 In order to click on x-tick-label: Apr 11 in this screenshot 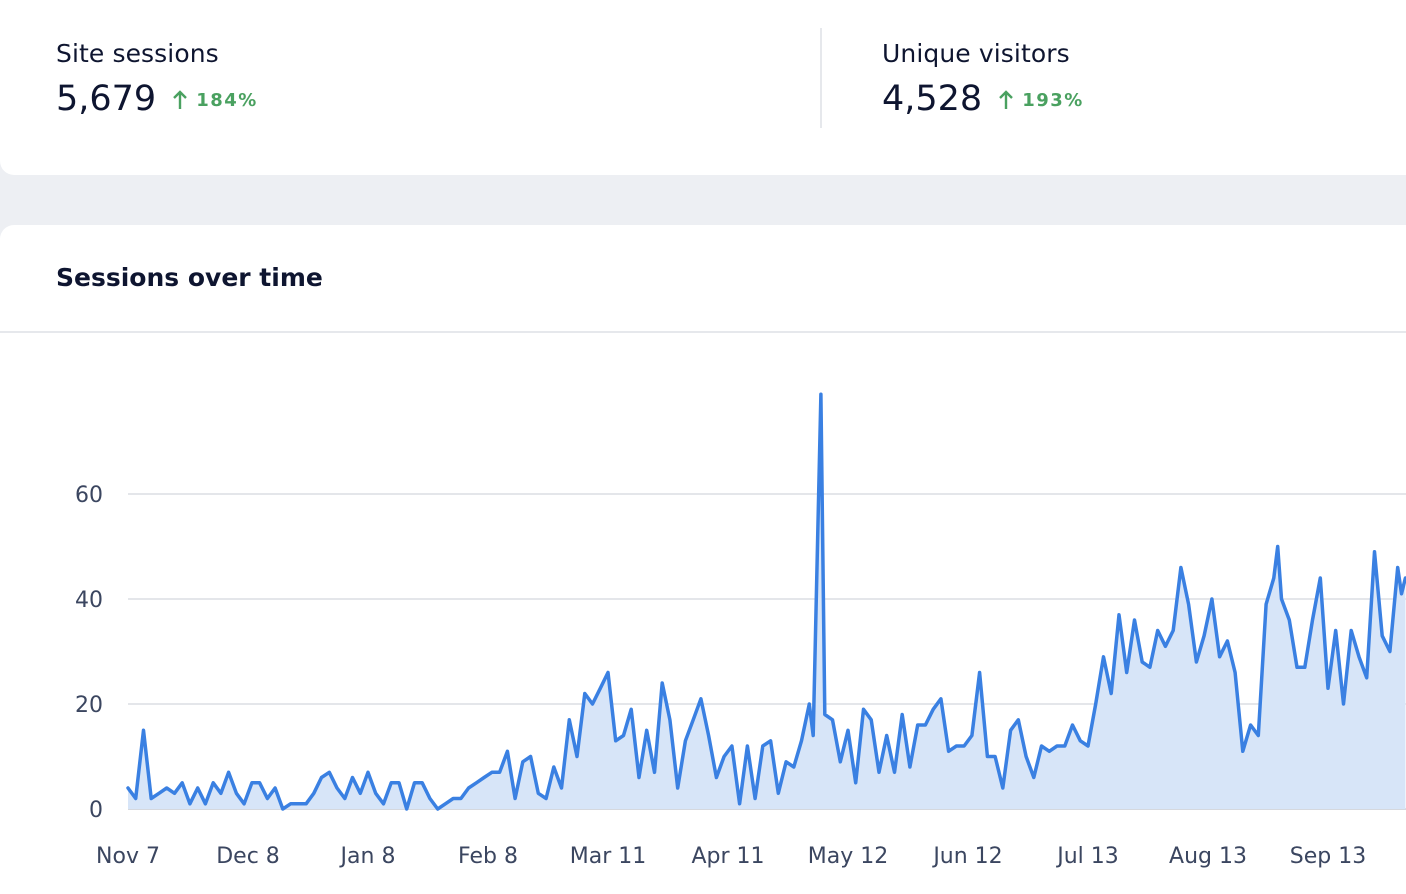, I will do `click(727, 856)`.